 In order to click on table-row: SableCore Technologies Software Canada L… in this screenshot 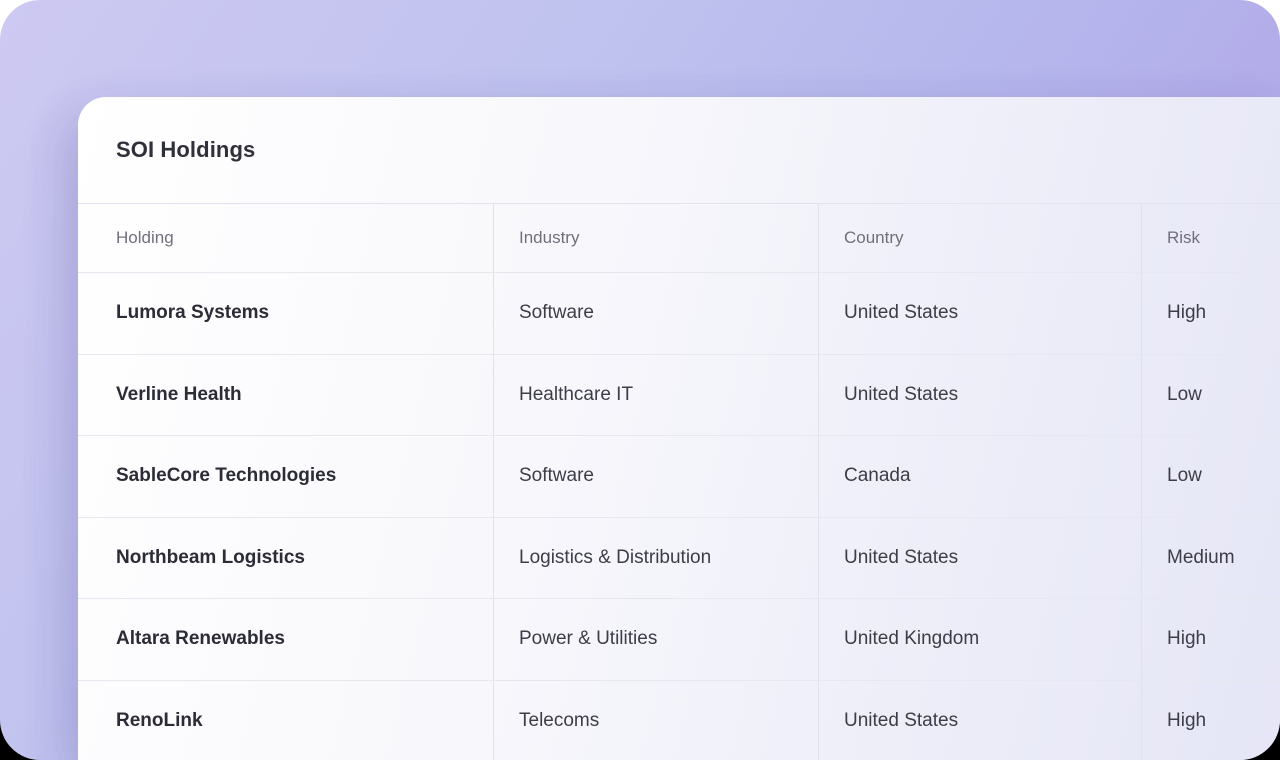, I will do `click(679, 476)`.